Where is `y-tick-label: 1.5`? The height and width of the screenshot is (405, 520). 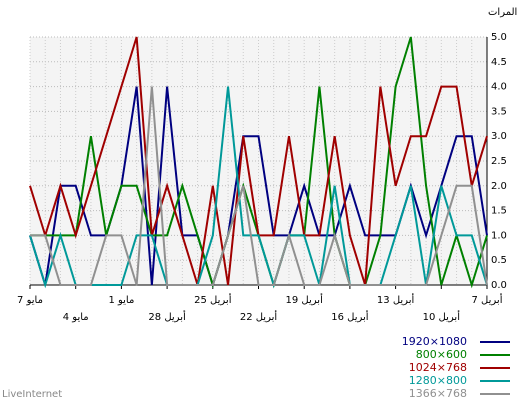 y-tick-label: 1.5 is located at coordinates (499, 211).